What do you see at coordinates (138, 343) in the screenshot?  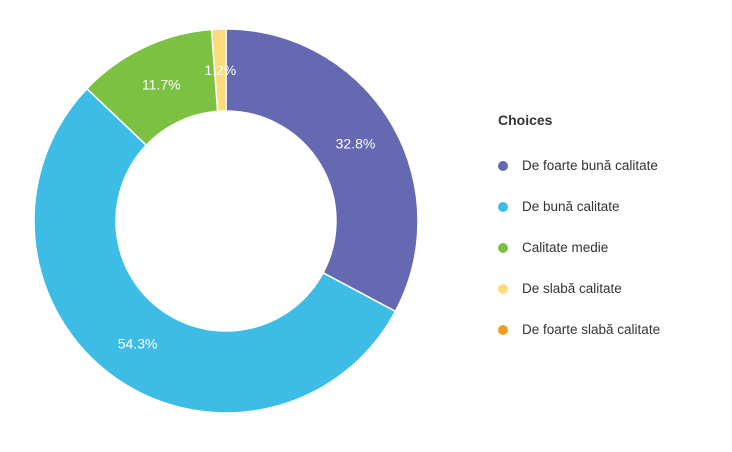 I see `slice-label-1: 54.3%` at bounding box center [138, 343].